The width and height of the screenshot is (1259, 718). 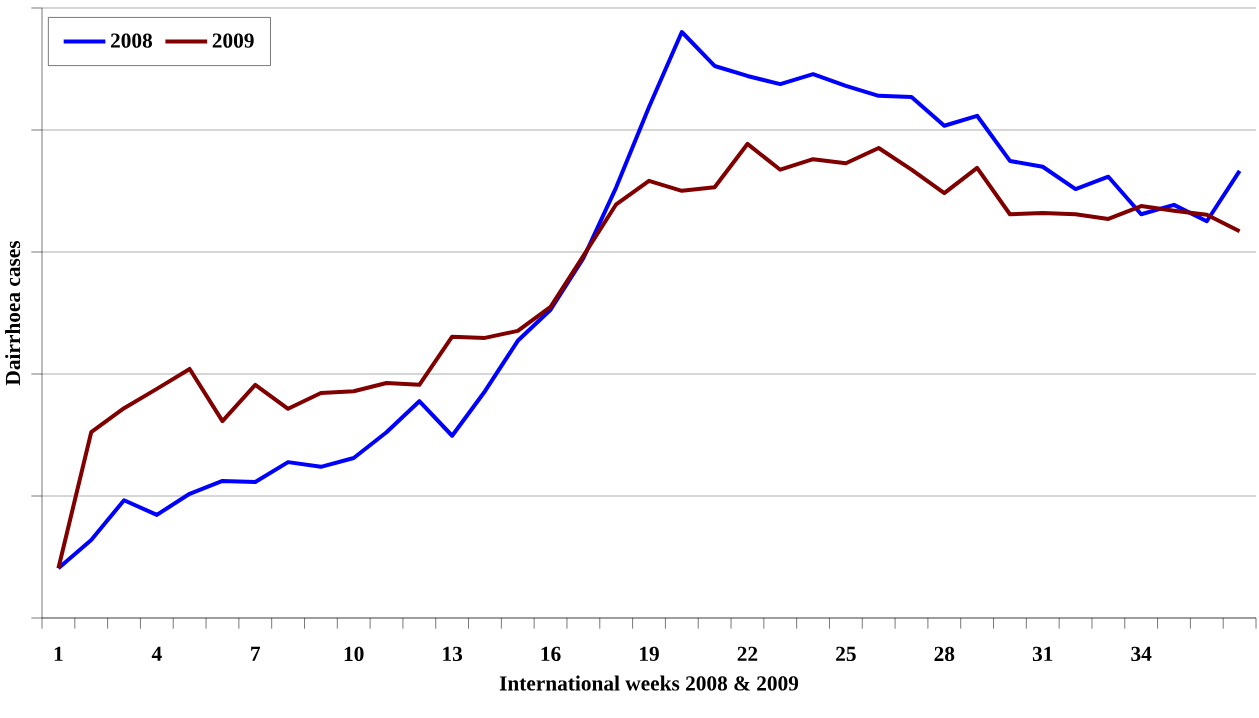 What do you see at coordinates (649, 683) in the screenshot?
I see `x-axis-title: International weeks 2008 & 2009` at bounding box center [649, 683].